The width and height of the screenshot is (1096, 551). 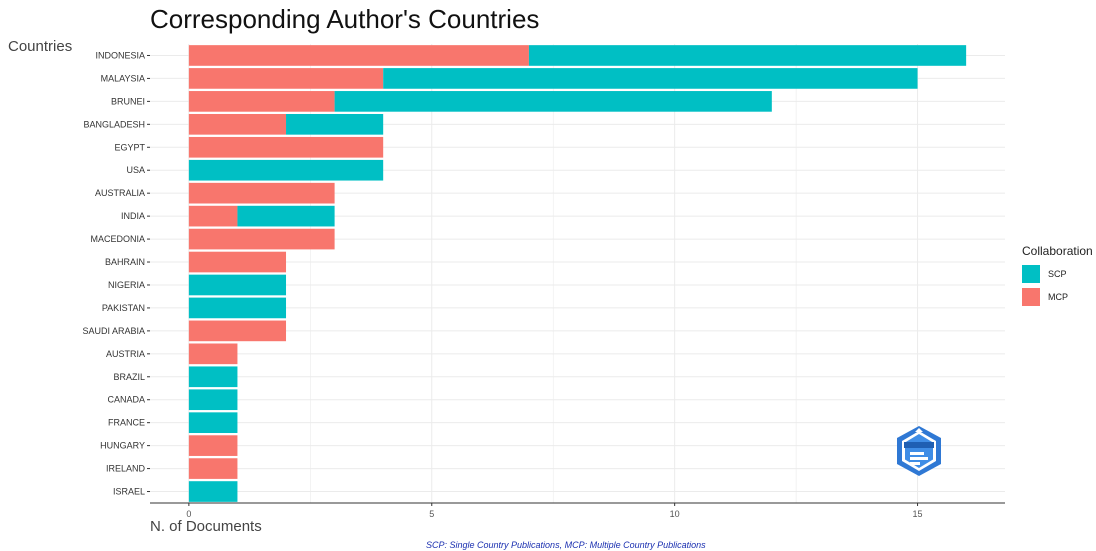 What do you see at coordinates (117, 239) in the screenshot?
I see `y-tick-label: MACEDONIA` at bounding box center [117, 239].